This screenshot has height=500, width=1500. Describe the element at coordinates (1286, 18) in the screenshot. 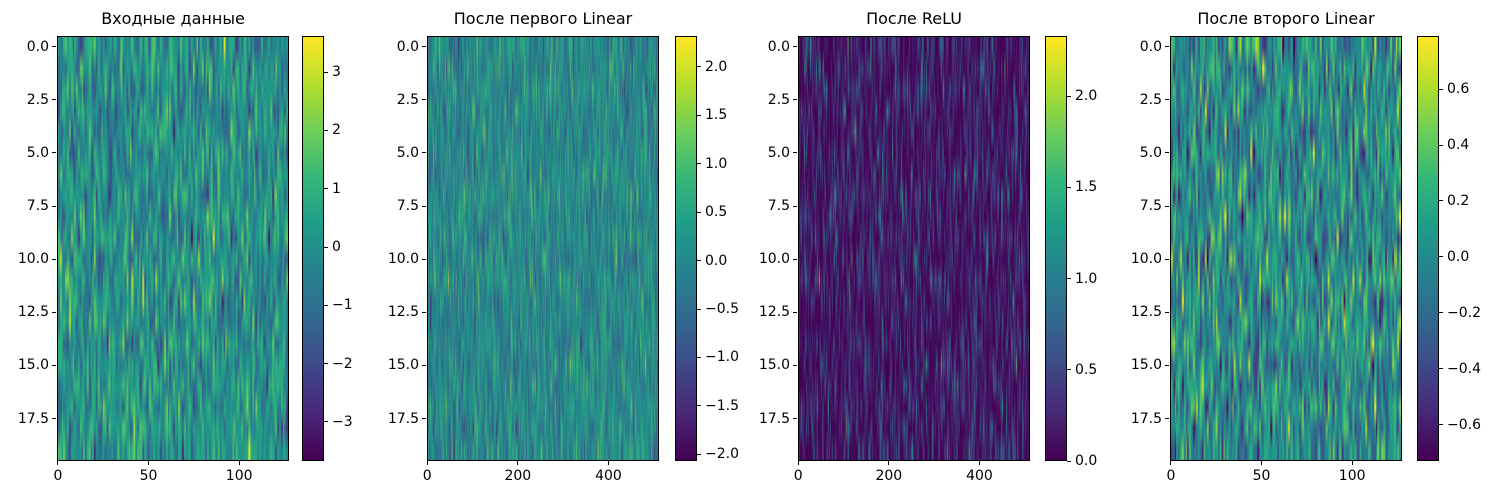

I see `plot-title: После второго Linear` at that location.